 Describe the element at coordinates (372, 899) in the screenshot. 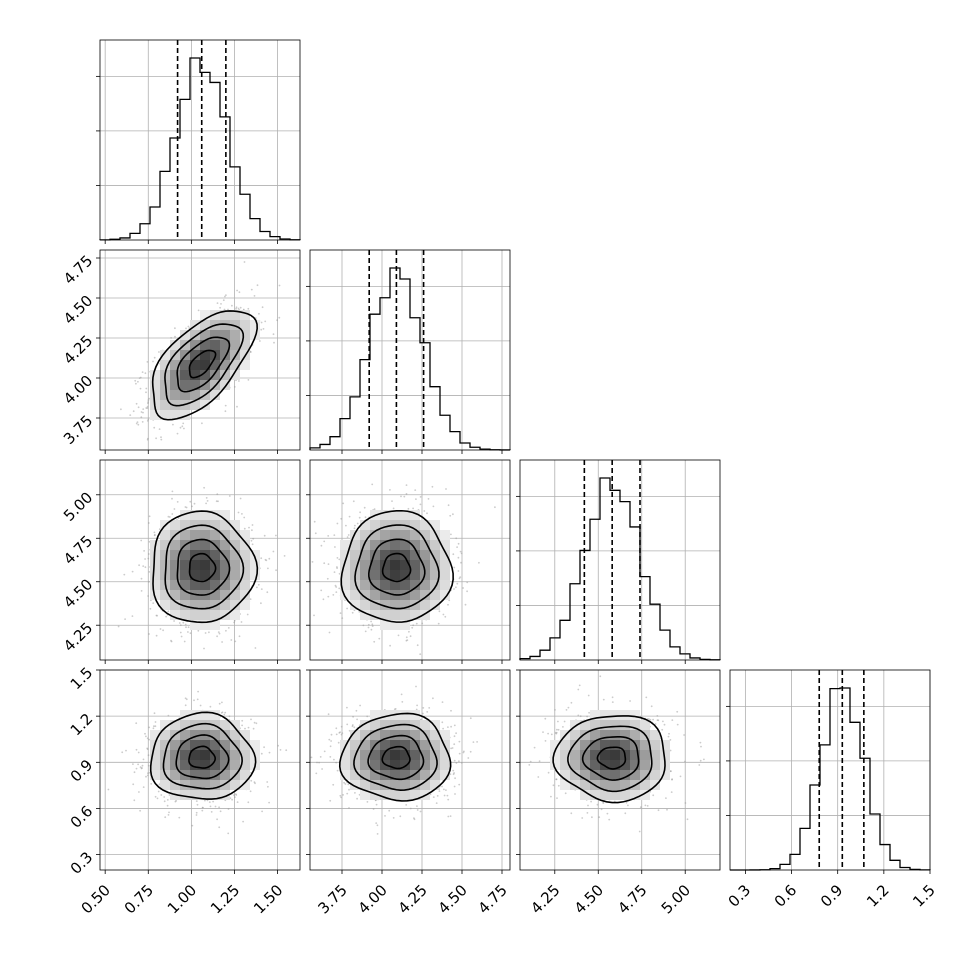

I see `x-tick-label: 4.00` at that location.